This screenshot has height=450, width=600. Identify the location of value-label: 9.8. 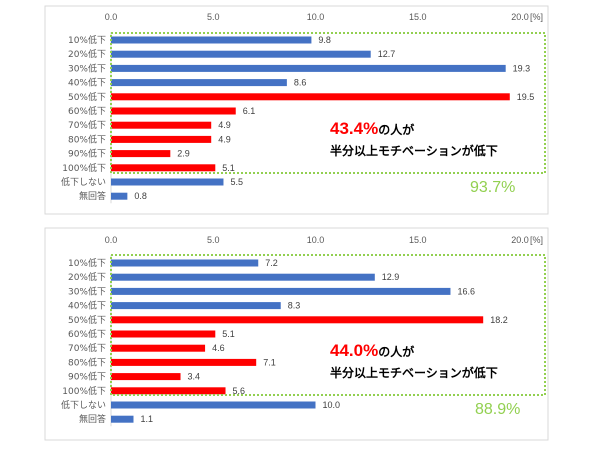
(324, 40).